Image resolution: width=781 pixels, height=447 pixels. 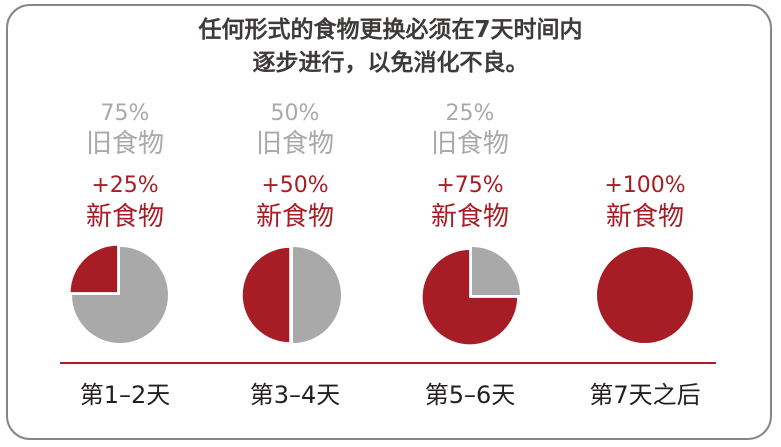 What do you see at coordinates (470, 167) in the screenshot?
I see `stage-3: 25% 旧食物 +75% 新食物` at bounding box center [470, 167].